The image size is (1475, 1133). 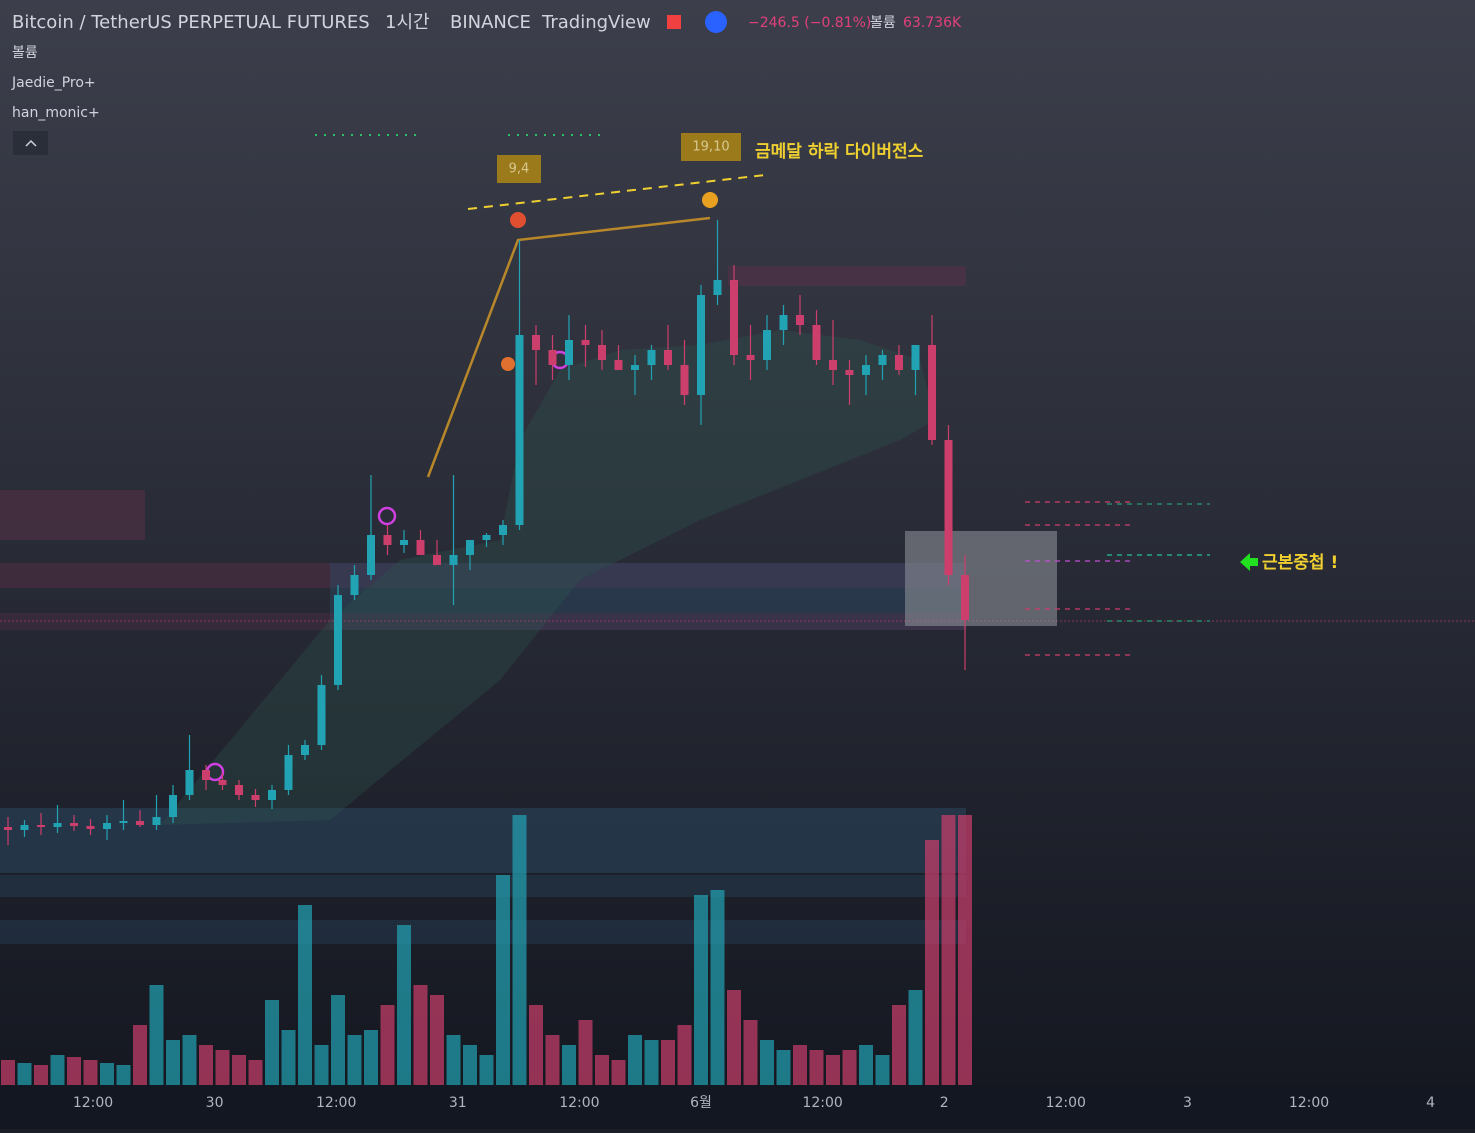 What do you see at coordinates (701, 1103) in the screenshot?
I see `x-tick-label: 6월` at bounding box center [701, 1103].